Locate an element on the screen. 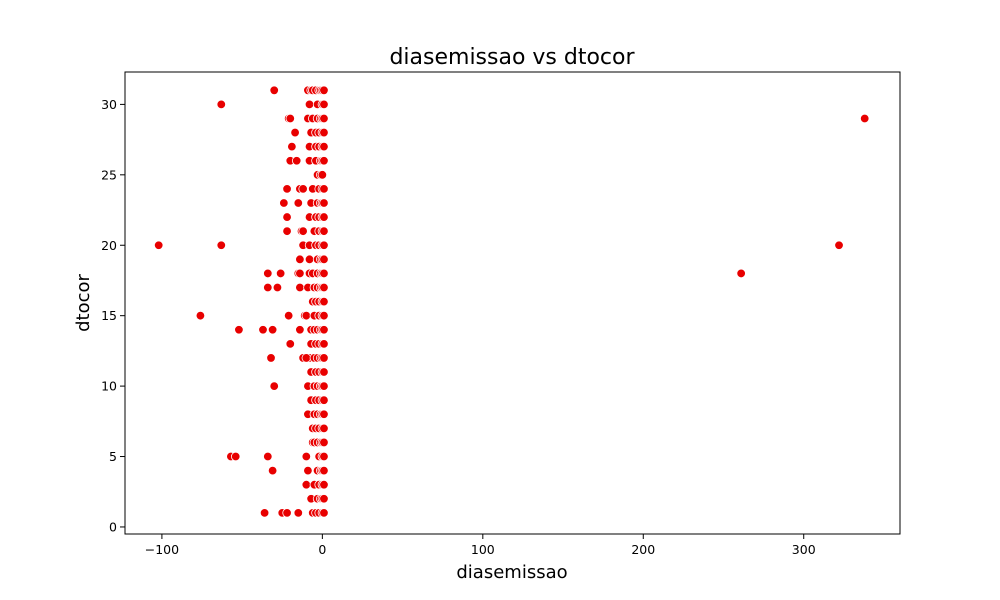 This screenshot has height=600, width=1000. x-tick-label: 200 is located at coordinates (643, 549).